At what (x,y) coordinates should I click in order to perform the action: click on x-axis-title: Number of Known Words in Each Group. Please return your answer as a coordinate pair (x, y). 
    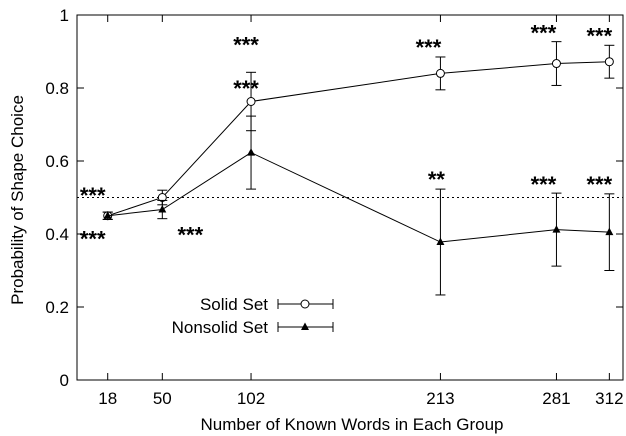
    Looking at the image, I should click on (352, 424).